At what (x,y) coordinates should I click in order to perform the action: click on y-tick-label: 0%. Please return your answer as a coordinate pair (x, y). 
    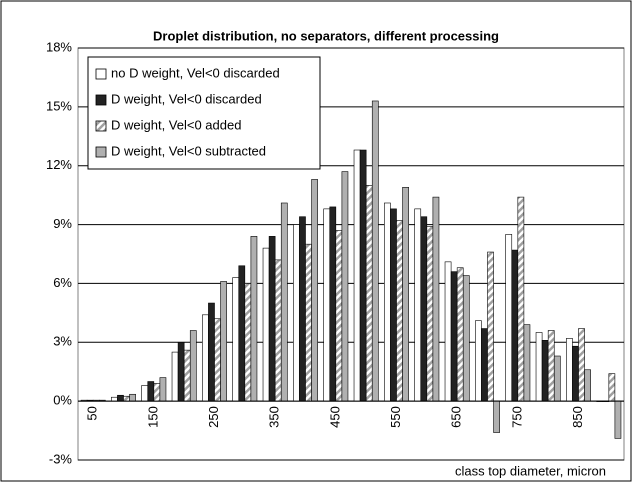
    Looking at the image, I should click on (62, 400).